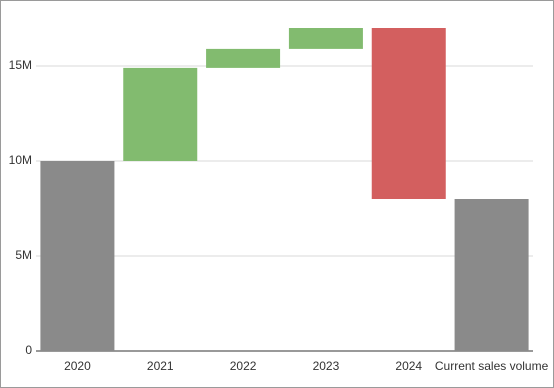  Describe the element at coordinates (28, 350) in the screenshot. I see `y-tick-label: 0` at that location.